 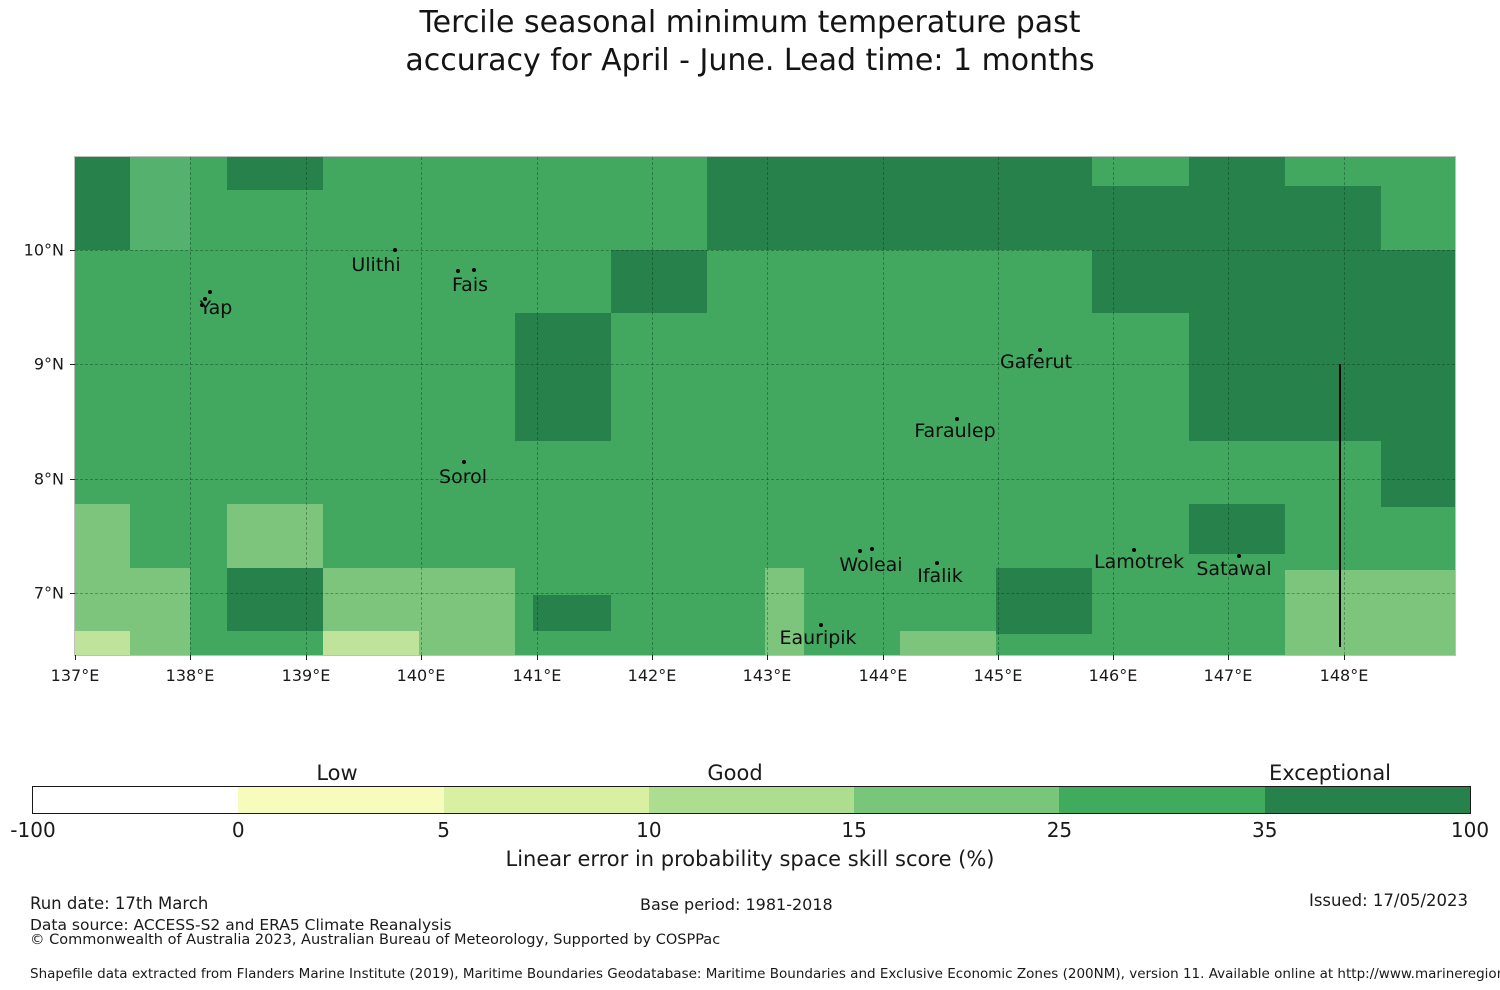 I want to click on colorbar-zone-label: Low, so click(x=337, y=773).